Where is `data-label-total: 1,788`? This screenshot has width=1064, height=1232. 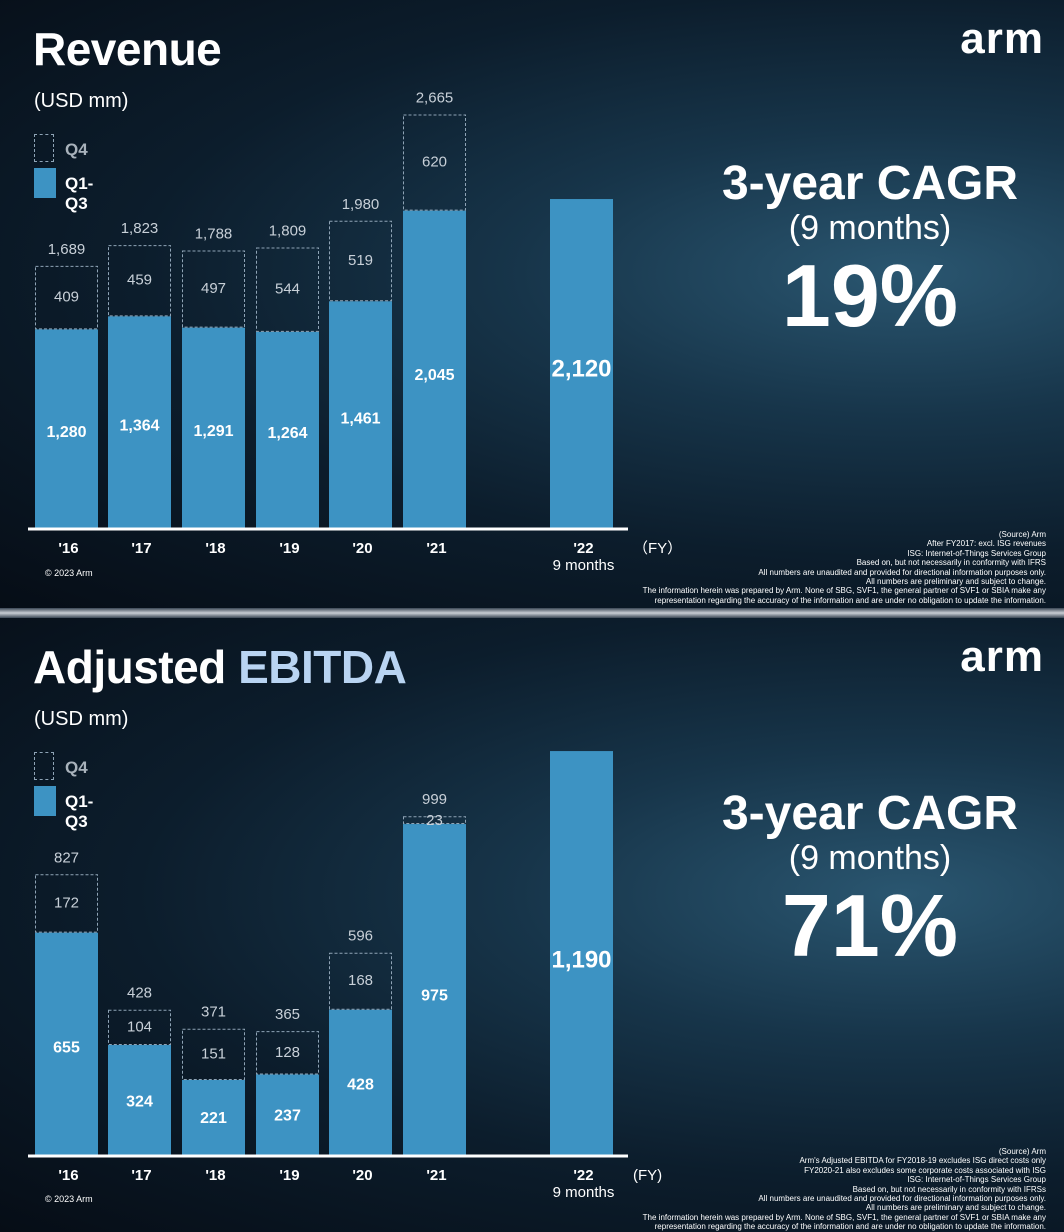 data-label-total: 1,788 is located at coordinates (214, 234).